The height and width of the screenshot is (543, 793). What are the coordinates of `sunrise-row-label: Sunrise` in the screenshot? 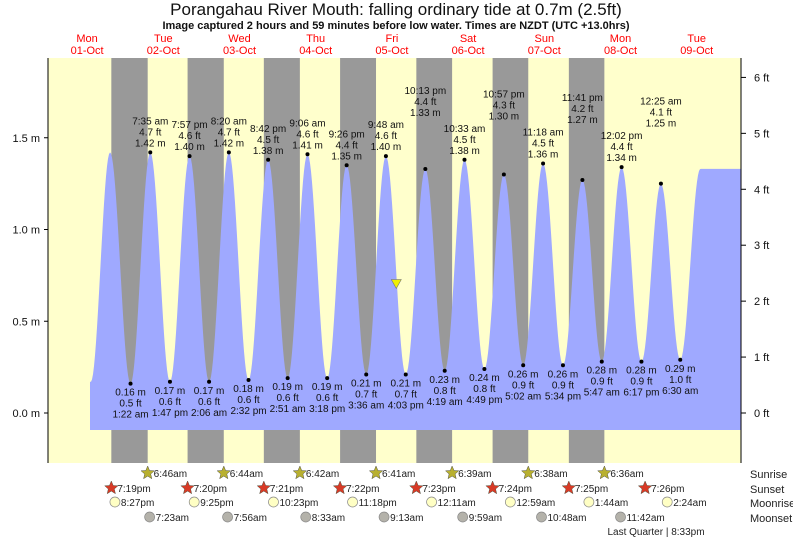 It's located at (768, 475).